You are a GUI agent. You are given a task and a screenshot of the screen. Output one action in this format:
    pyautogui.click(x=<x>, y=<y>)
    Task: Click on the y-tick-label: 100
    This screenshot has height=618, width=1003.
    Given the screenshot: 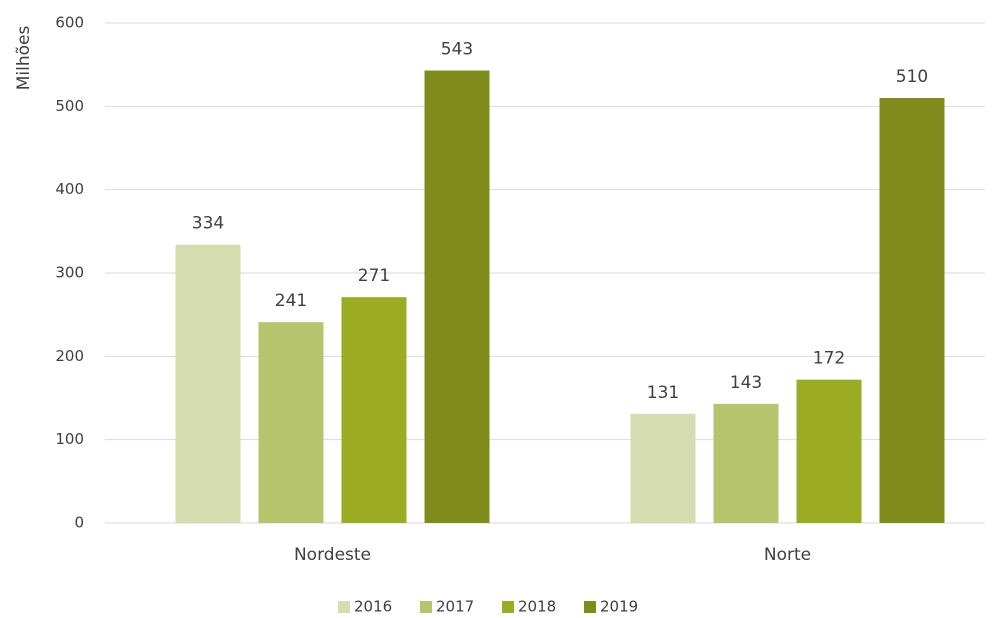 What is the action you would take?
    pyautogui.click(x=69, y=439)
    